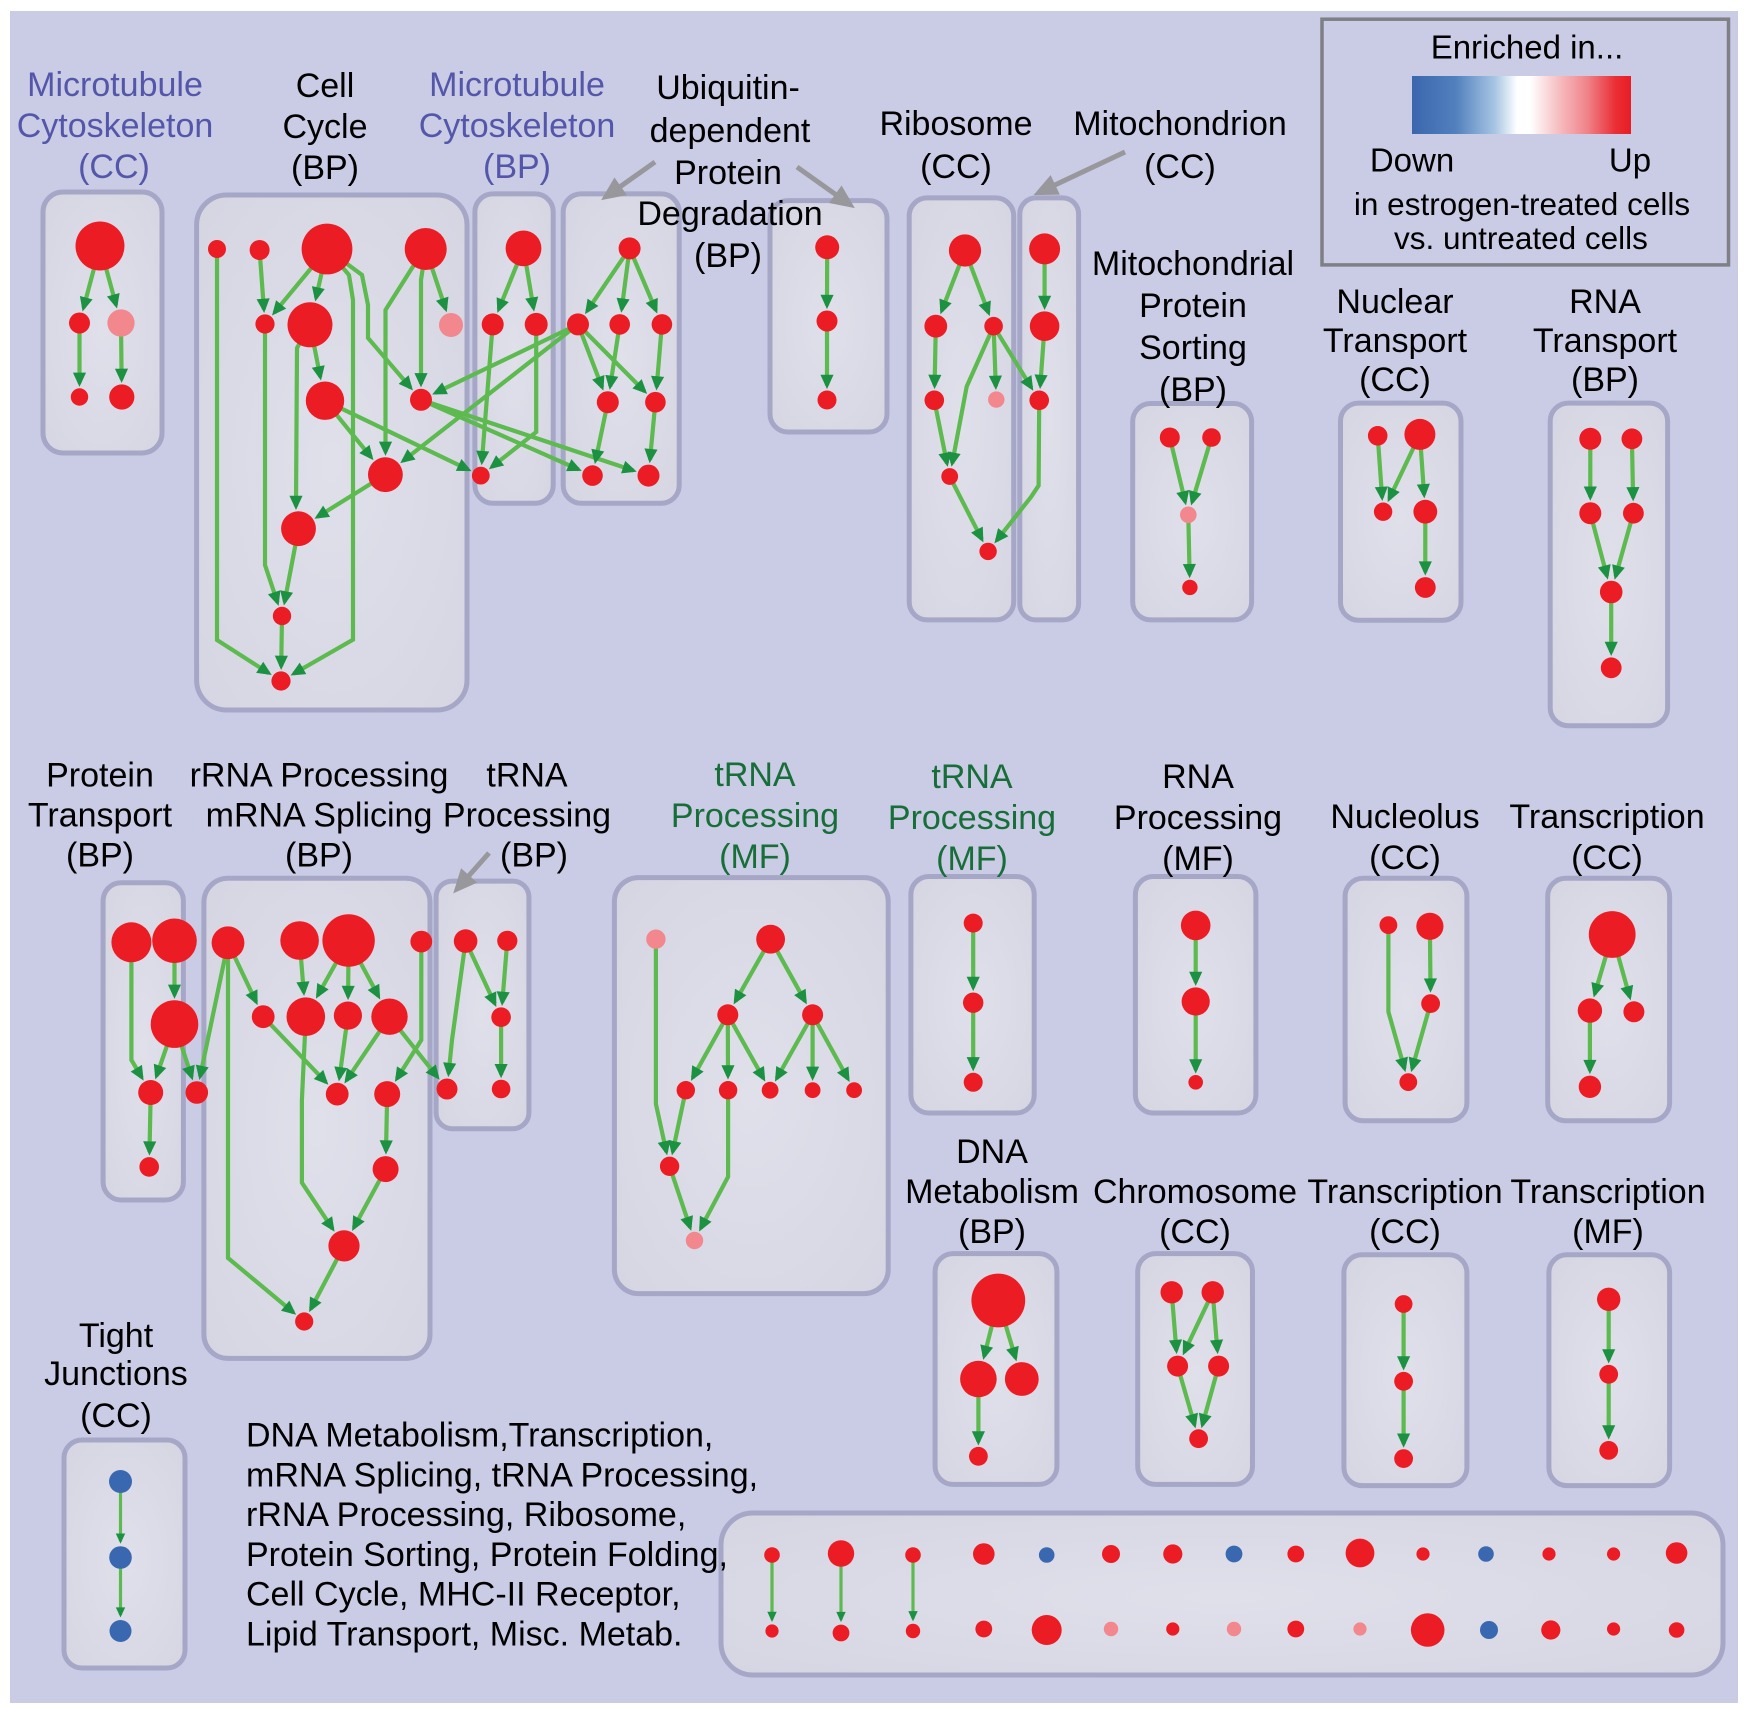 The height and width of the screenshot is (1715, 1750). Describe the element at coordinates (463, 1595) in the screenshot. I see `svg-text: Cell Cycle, MHC-II Receptor,` at that location.